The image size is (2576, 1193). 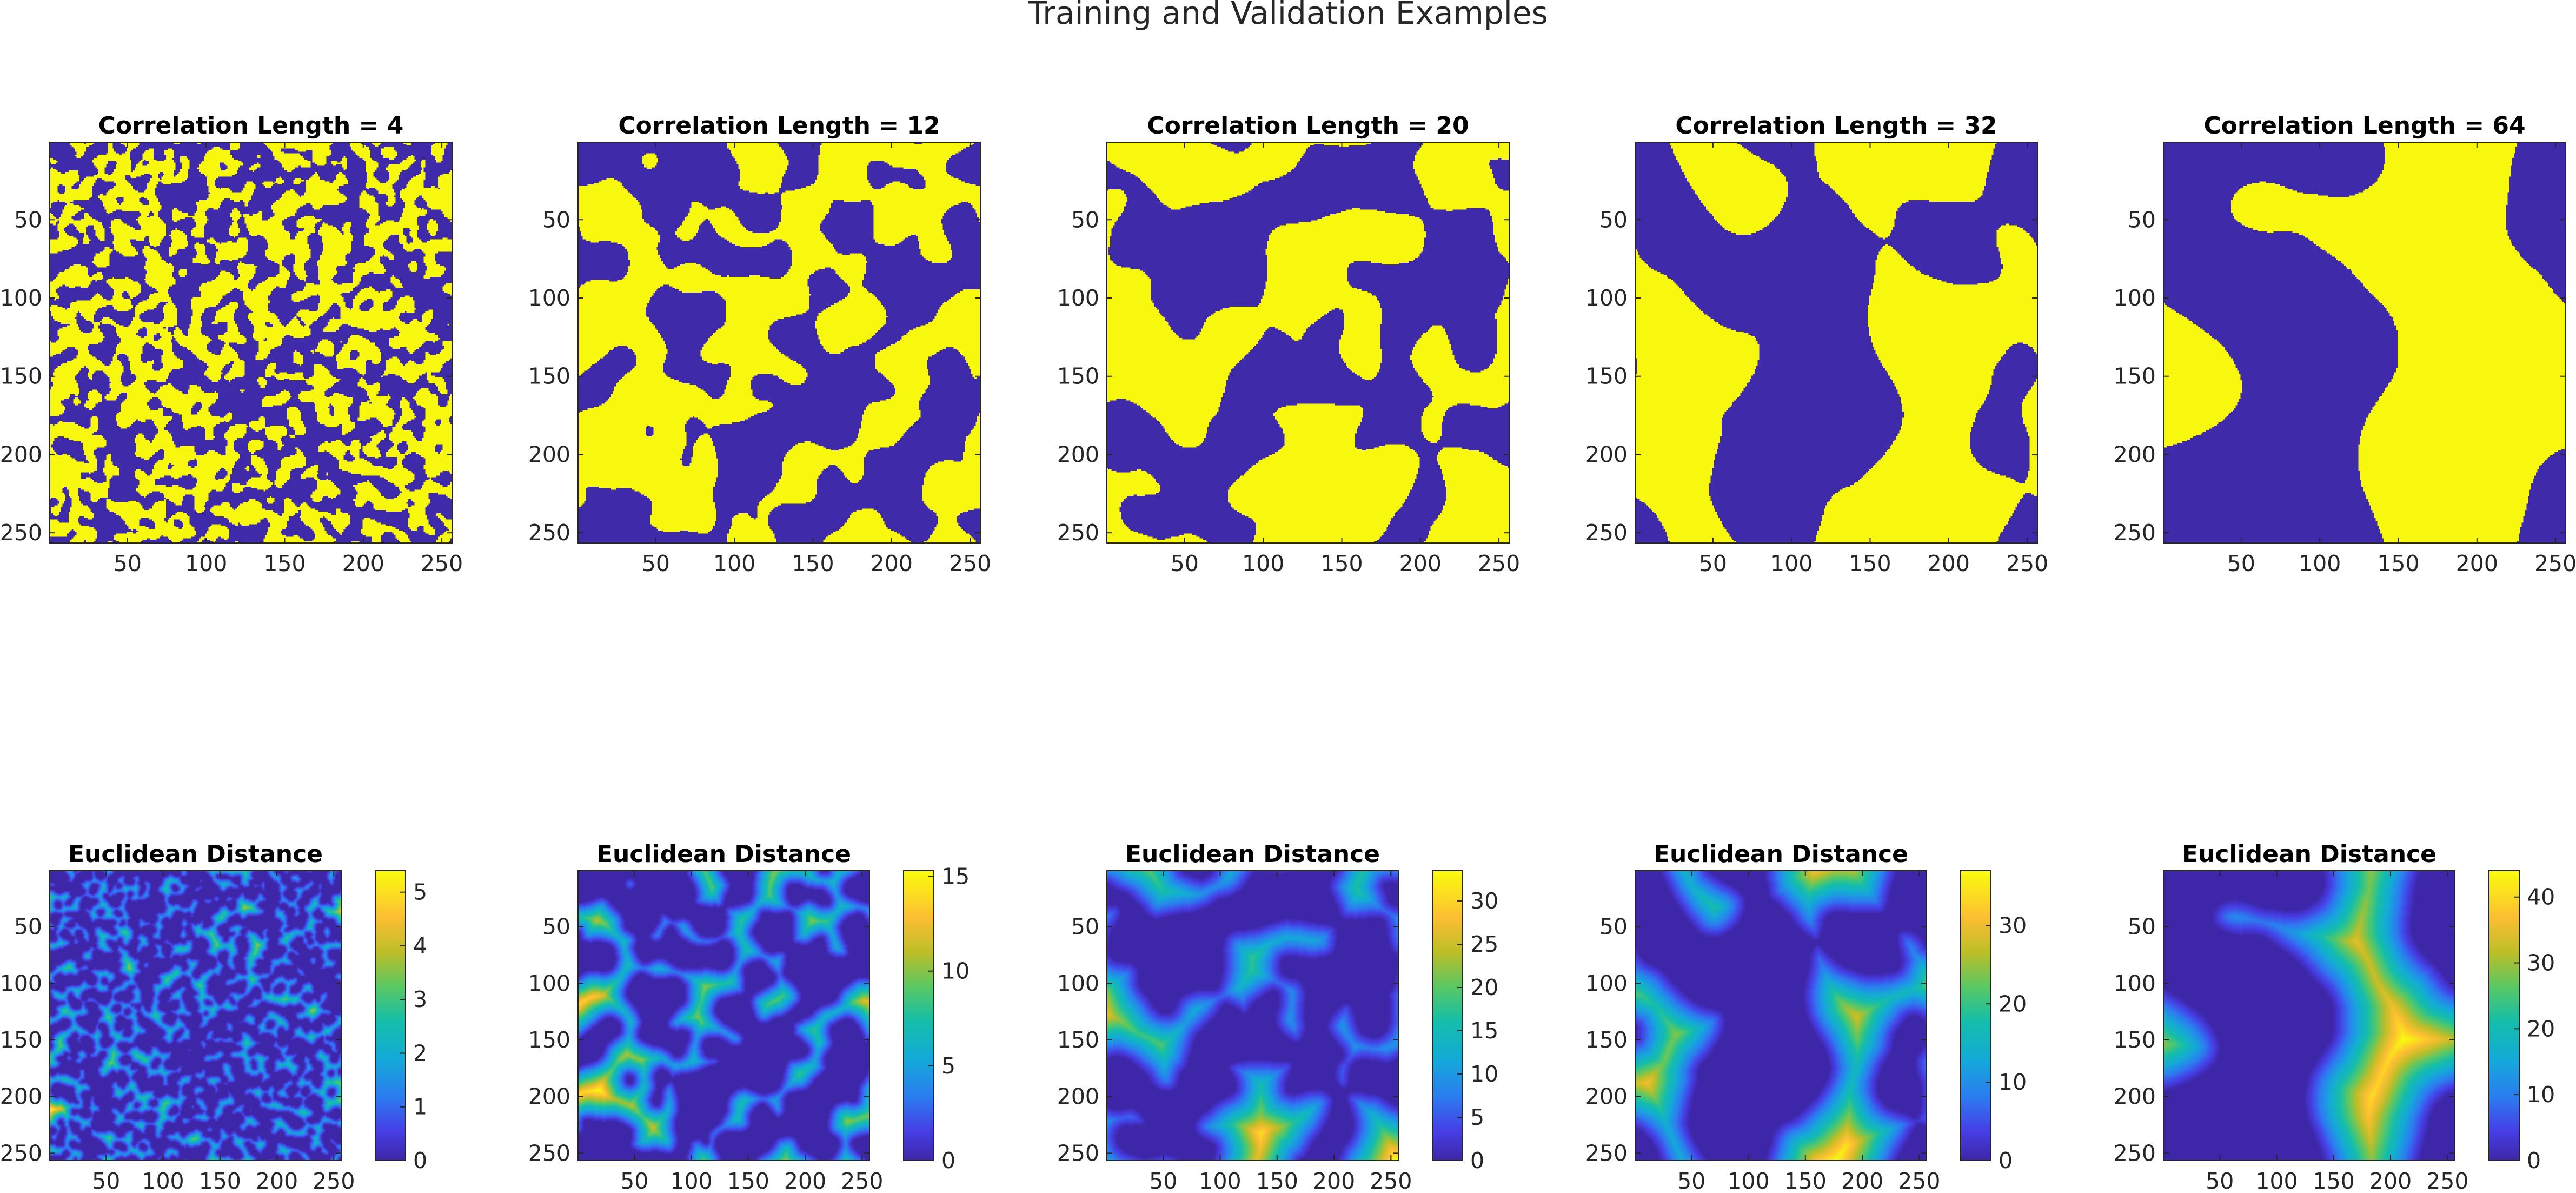 What do you see at coordinates (2135, 983) in the screenshot?
I see `y-tick-label-b4-1: 100` at bounding box center [2135, 983].